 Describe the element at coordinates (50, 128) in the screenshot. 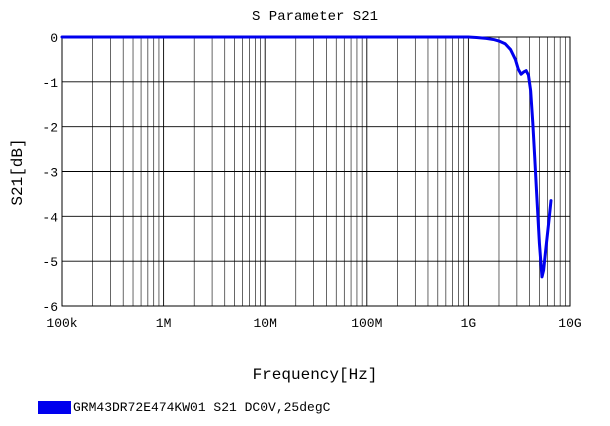

I see `y-tick-label: -2` at that location.